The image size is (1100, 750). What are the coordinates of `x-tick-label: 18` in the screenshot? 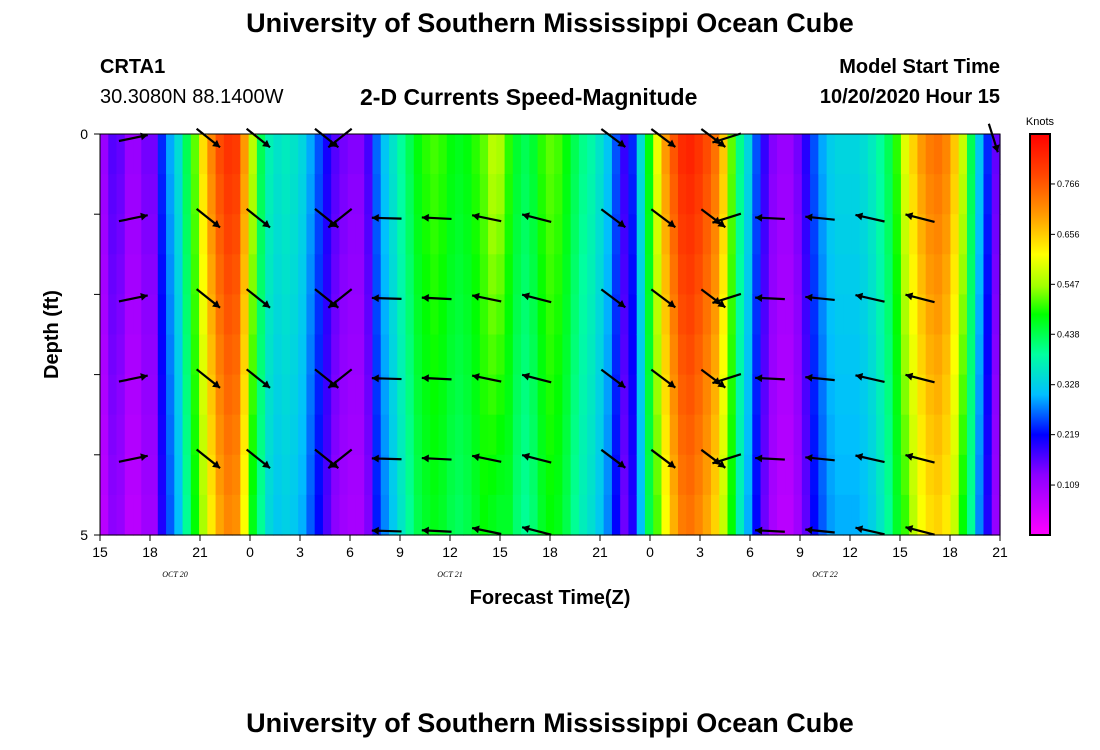 It's located at (150, 552).